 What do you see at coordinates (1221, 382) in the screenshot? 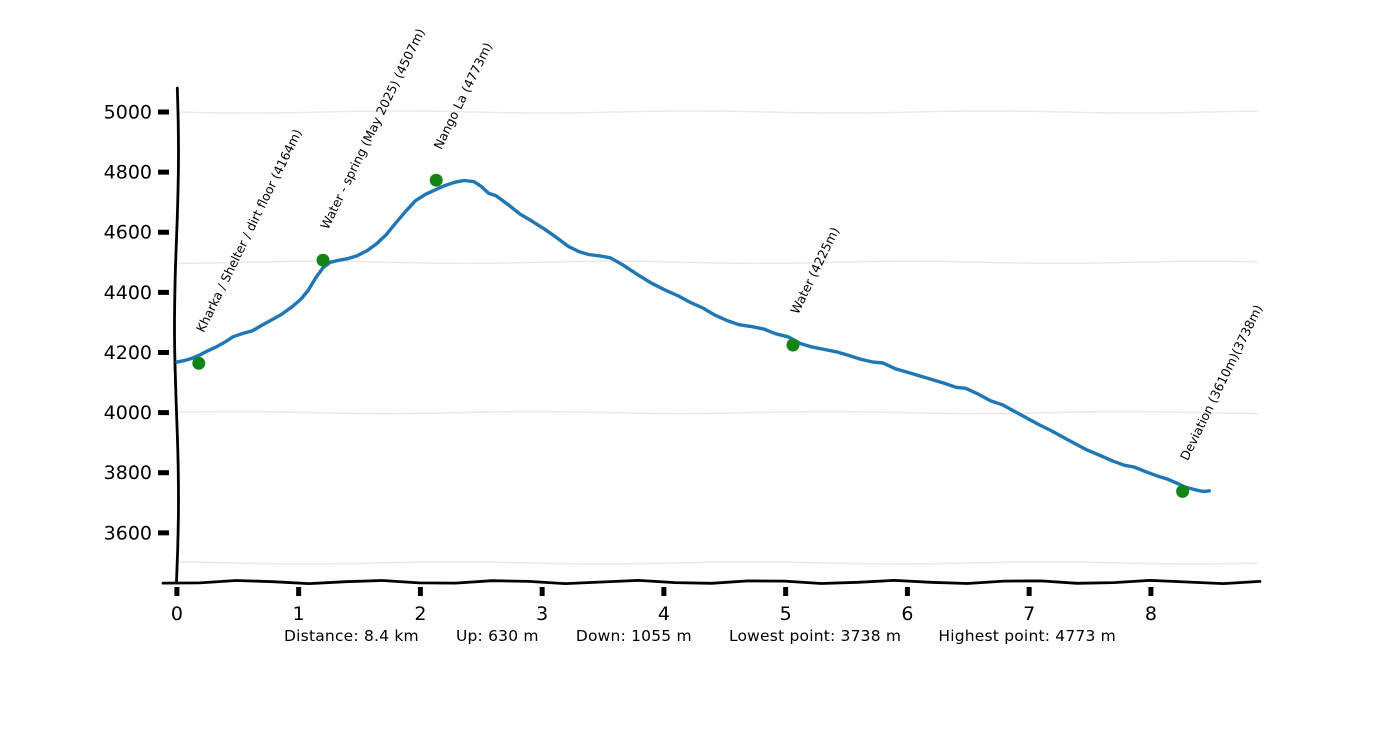
I see `waypoint-label-4: Deviation (3610m)(3738m)` at bounding box center [1221, 382].